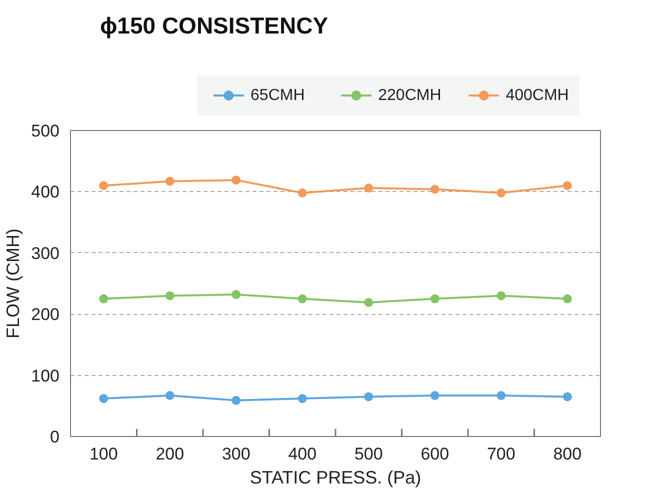 The height and width of the screenshot is (502, 659). I want to click on y-tick-label: 200, so click(45, 314).